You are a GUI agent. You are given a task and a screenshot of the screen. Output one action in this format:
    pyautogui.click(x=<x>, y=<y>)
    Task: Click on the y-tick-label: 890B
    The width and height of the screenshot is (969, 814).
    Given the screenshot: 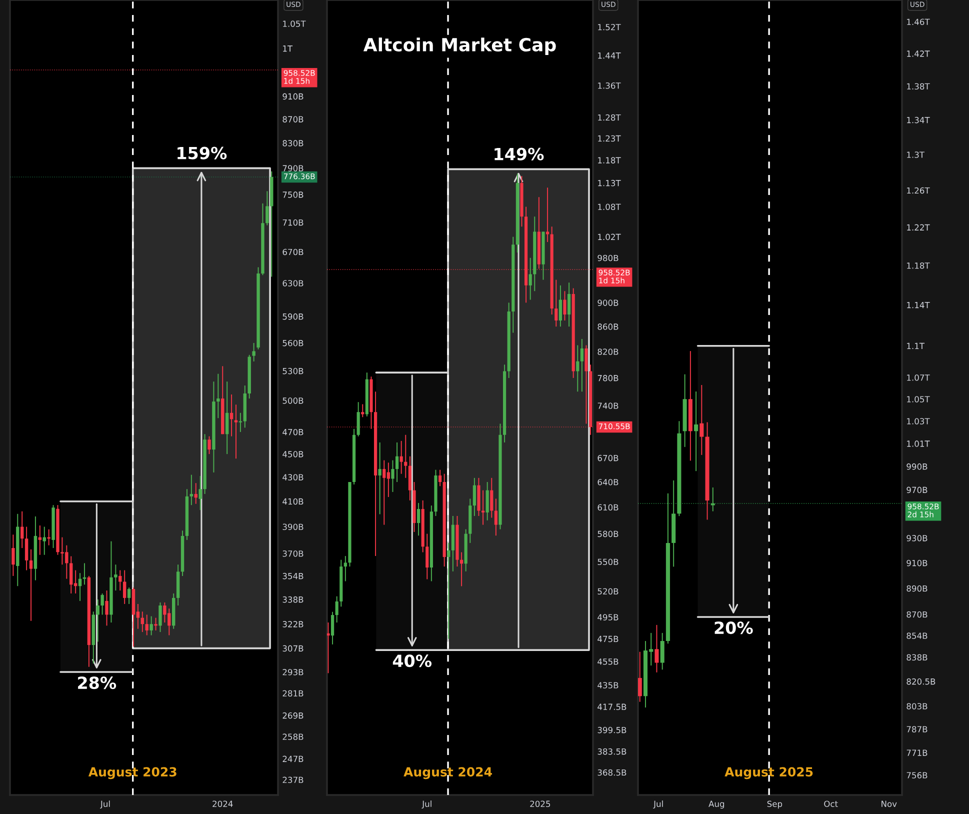 What is the action you would take?
    pyautogui.click(x=917, y=588)
    